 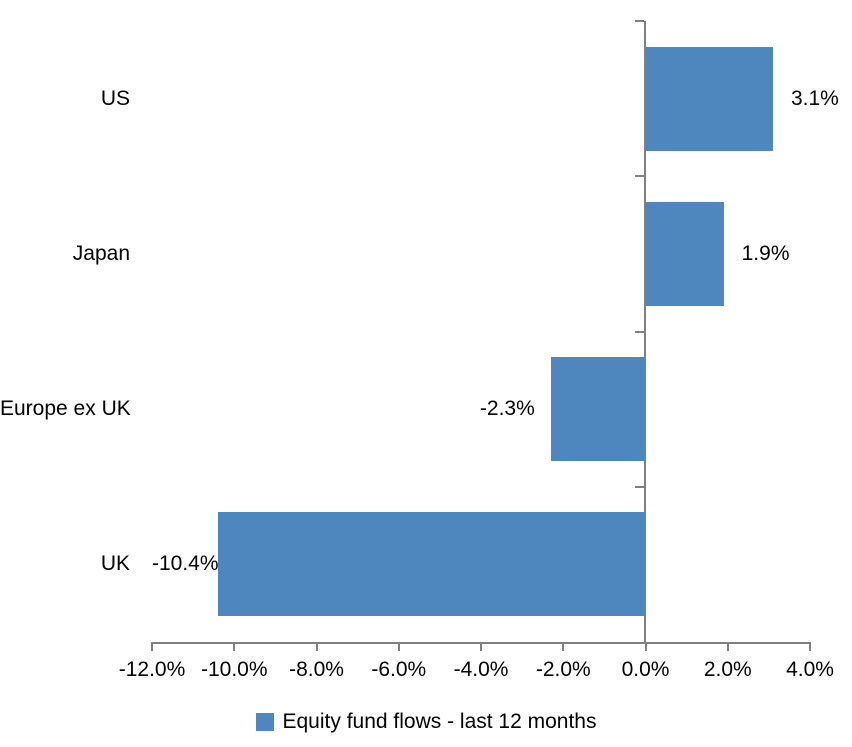 I want to click on legend: Equity fund flows - last 12 months, so click(x=426, y=722).